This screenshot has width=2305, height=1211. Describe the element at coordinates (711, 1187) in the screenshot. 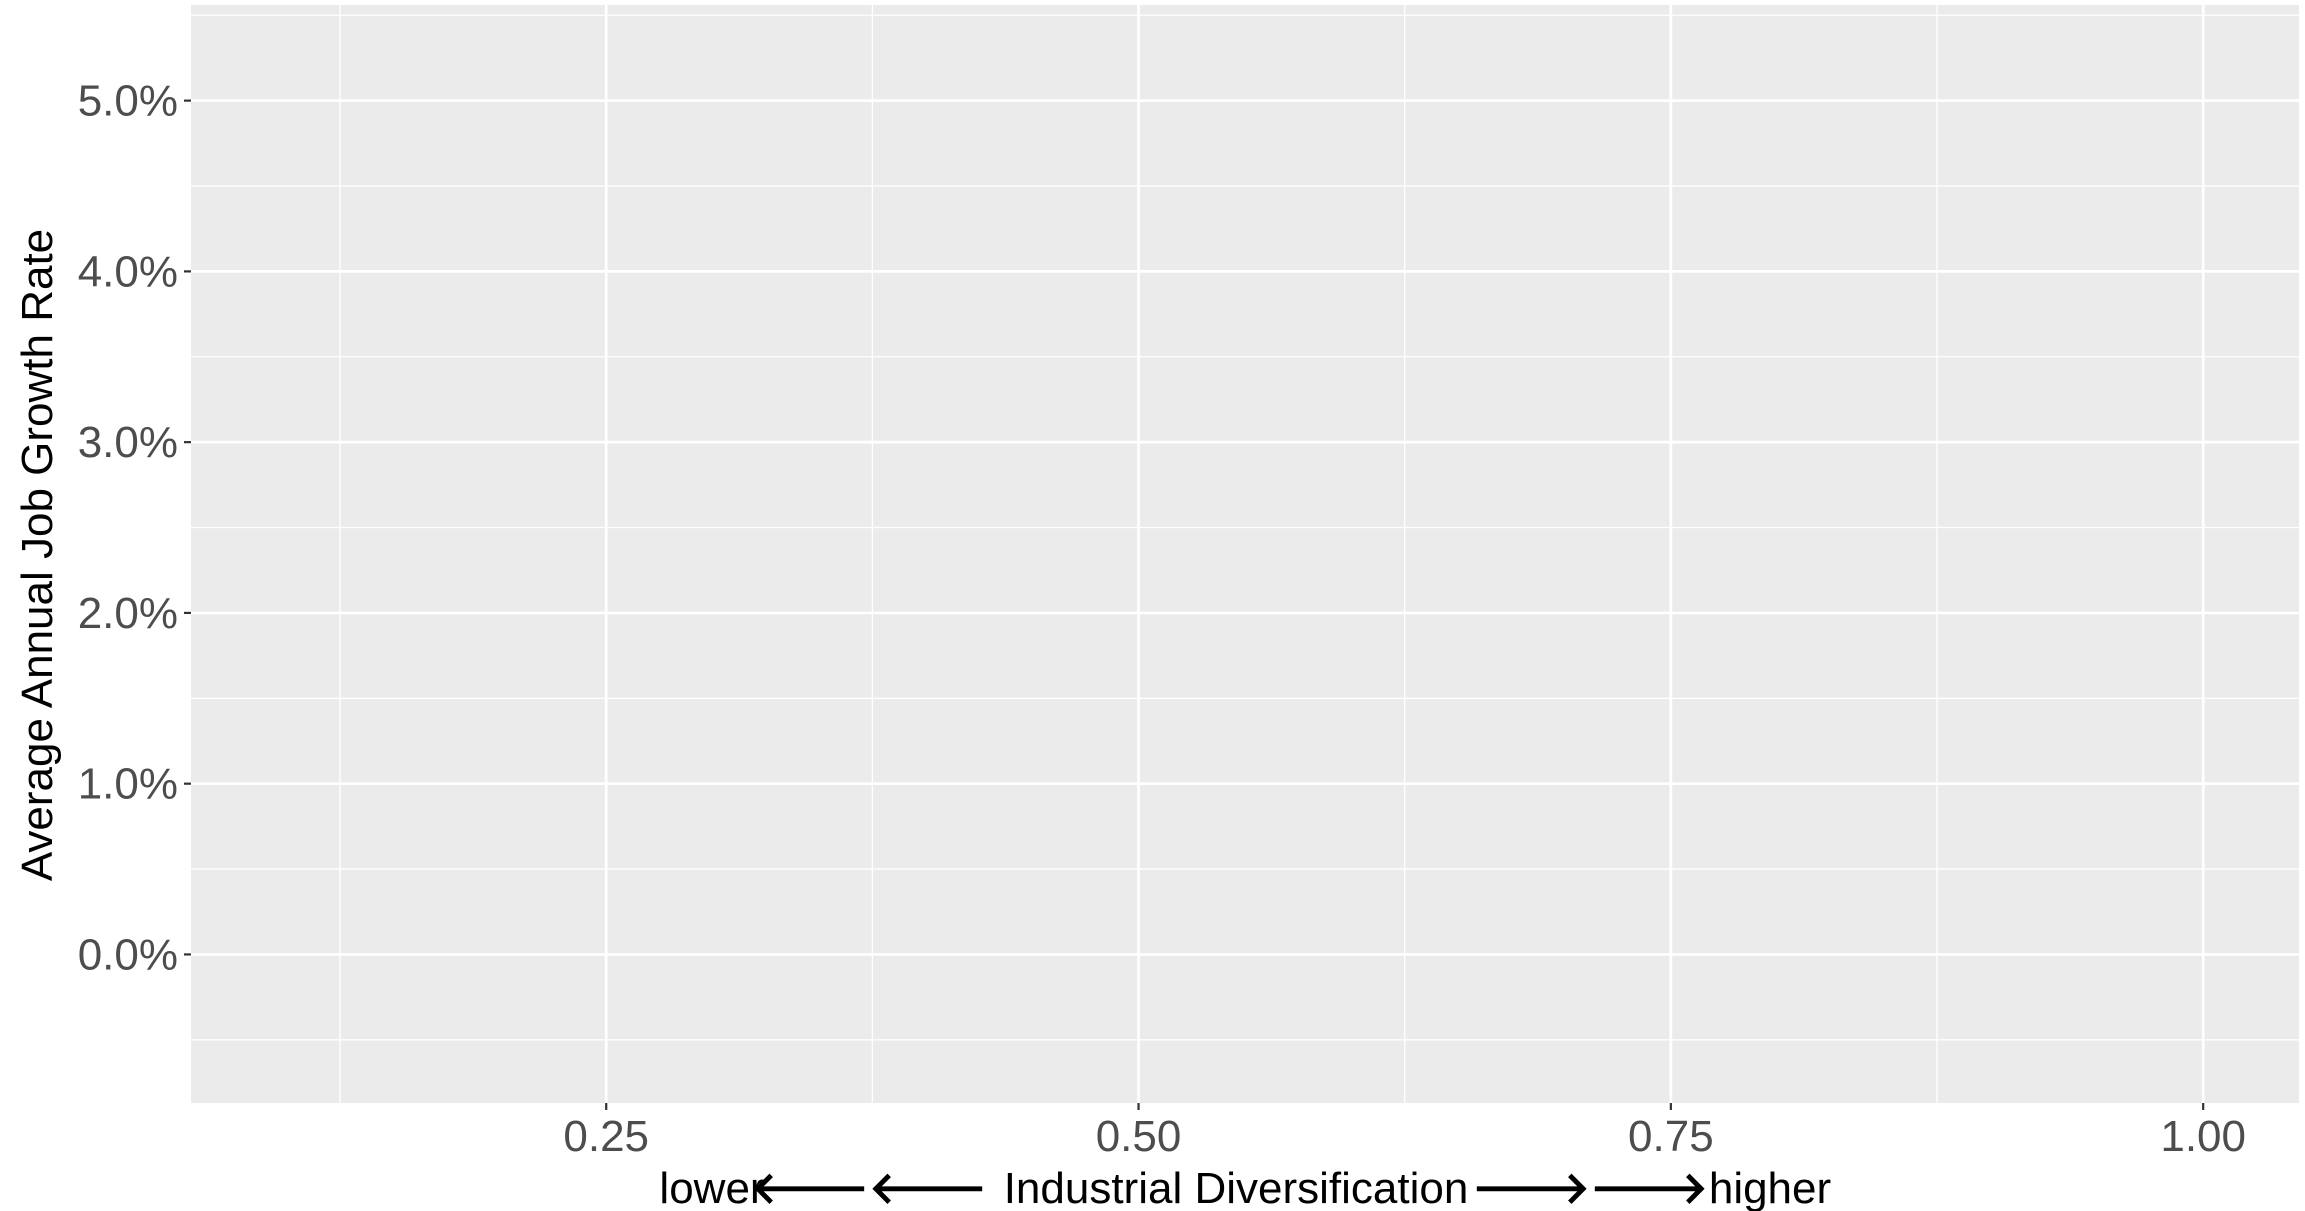

I see `x-axis-title-lower: lower` at that location.